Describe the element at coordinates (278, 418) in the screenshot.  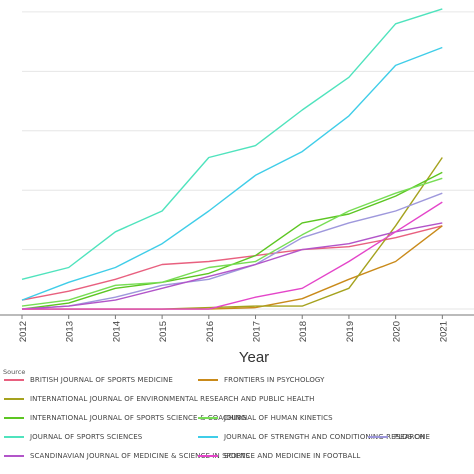
I see `legend-label: JOURNAL OF HUMAN KINETICS` at that location.